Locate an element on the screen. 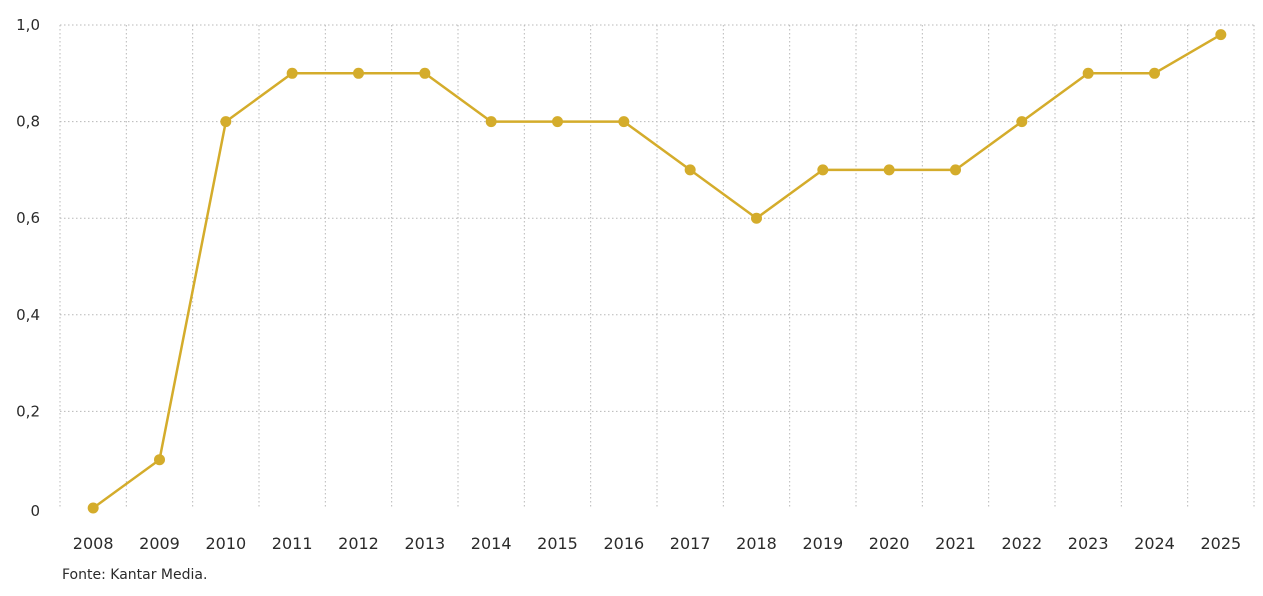 The image size is (1263, 596). x-tick-label: 2015 is located at coordinates (557, 543).